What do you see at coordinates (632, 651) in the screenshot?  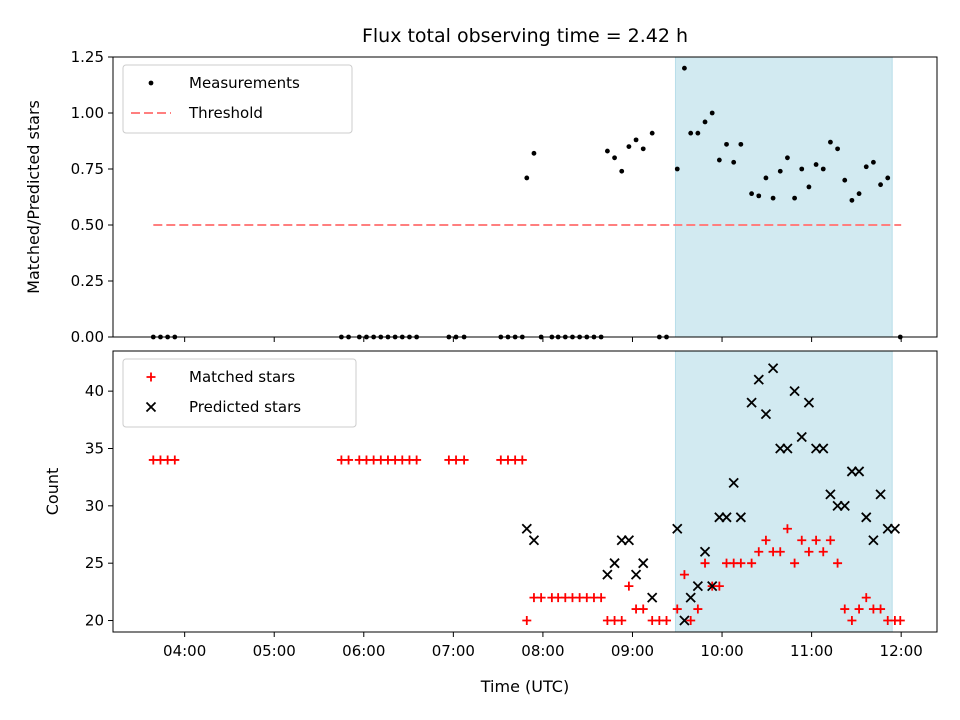 I see `x-tick-label-5: 09:00` at bounding box center [632, 651].